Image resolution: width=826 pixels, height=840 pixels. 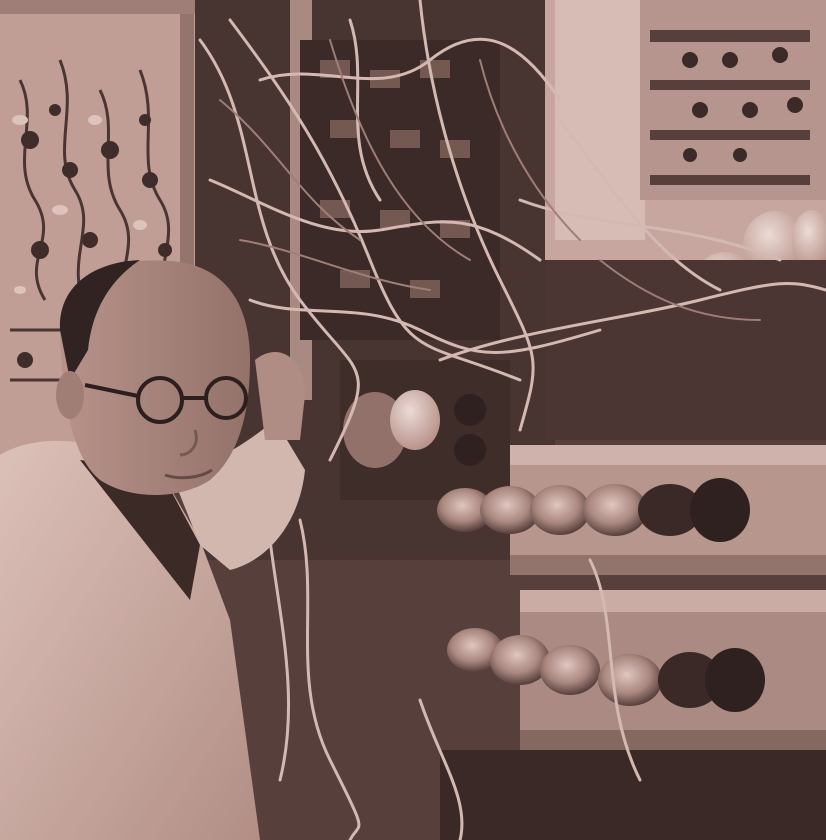 What do you see at coordinates (633, 715) in the screenshot?
I see `lower-tube-shelf` at bounding box center [633, 715].